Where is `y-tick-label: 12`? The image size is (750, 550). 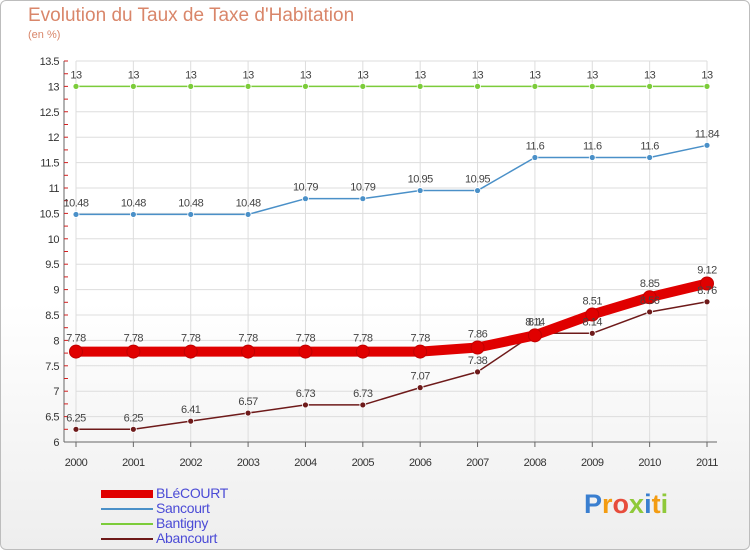
y-tick-label: 12 is located at coordinates (54, 138).